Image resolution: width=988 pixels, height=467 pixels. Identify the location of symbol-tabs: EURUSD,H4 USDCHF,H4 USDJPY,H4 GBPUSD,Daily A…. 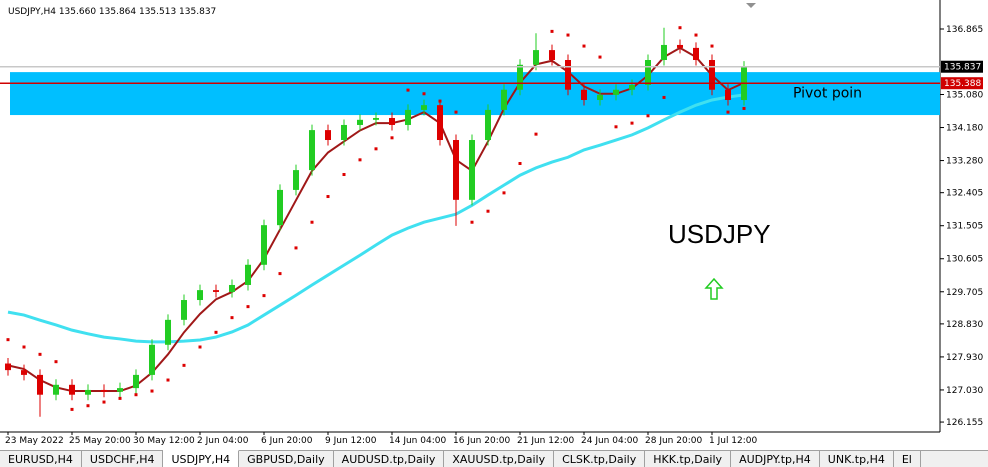
(494, 458).